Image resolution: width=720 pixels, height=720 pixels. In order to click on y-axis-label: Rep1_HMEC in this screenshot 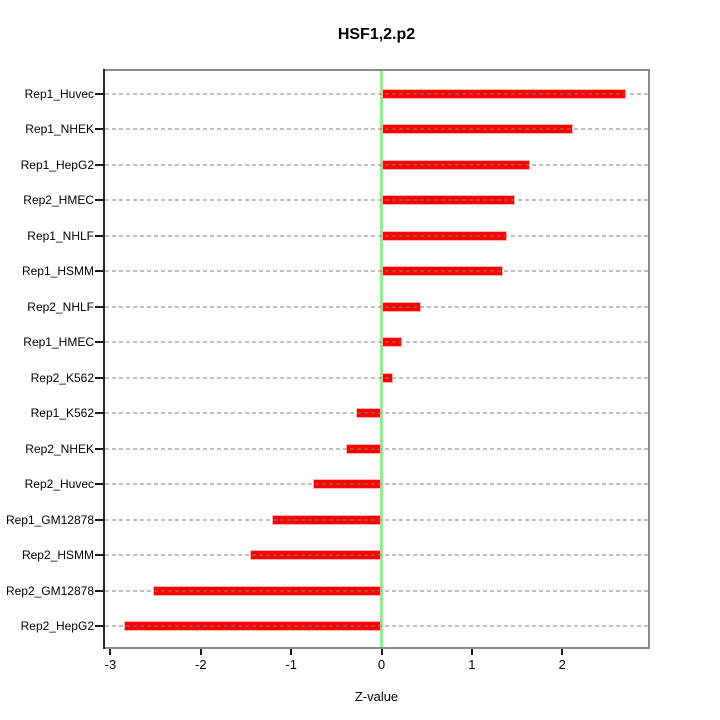, I will do `click(58, 342)`.